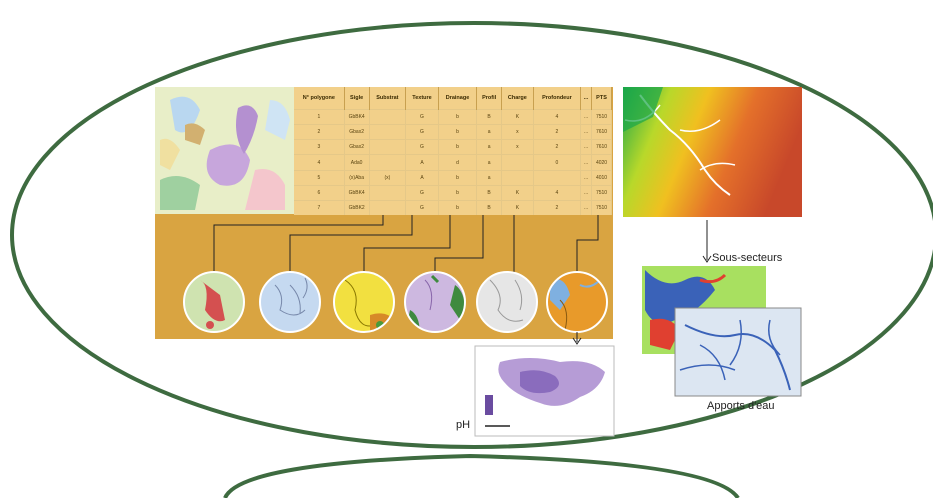 The image size is (933, 498). I want to click on table-cell: 0, so click(557, 162).